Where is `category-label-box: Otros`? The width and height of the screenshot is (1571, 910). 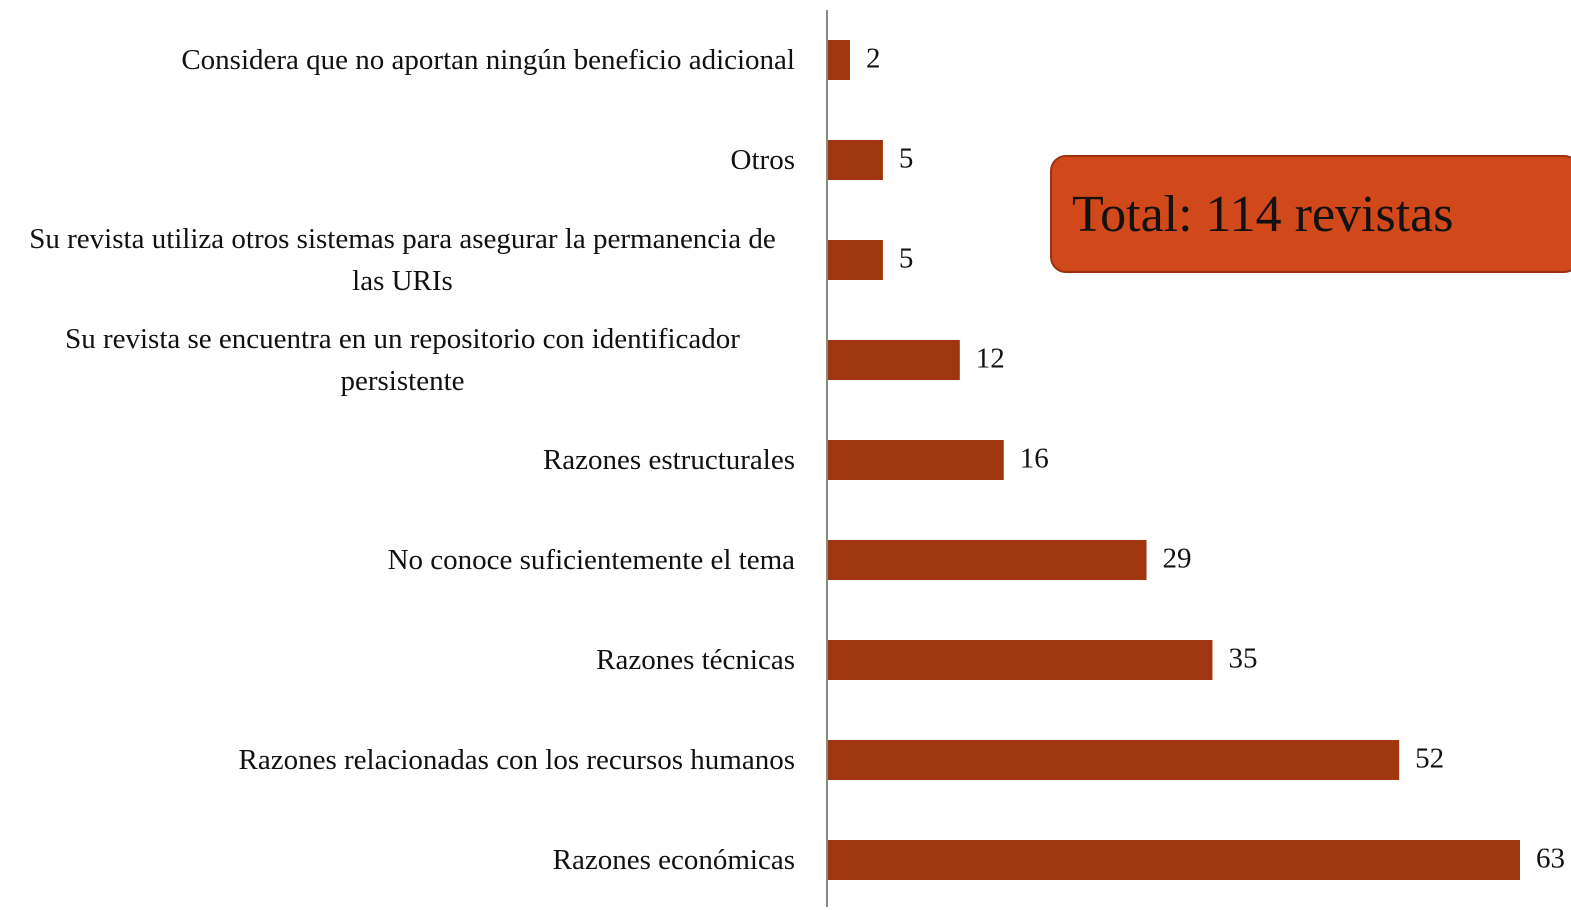 category-label-box: Otros is located at coordinates (400, 160).